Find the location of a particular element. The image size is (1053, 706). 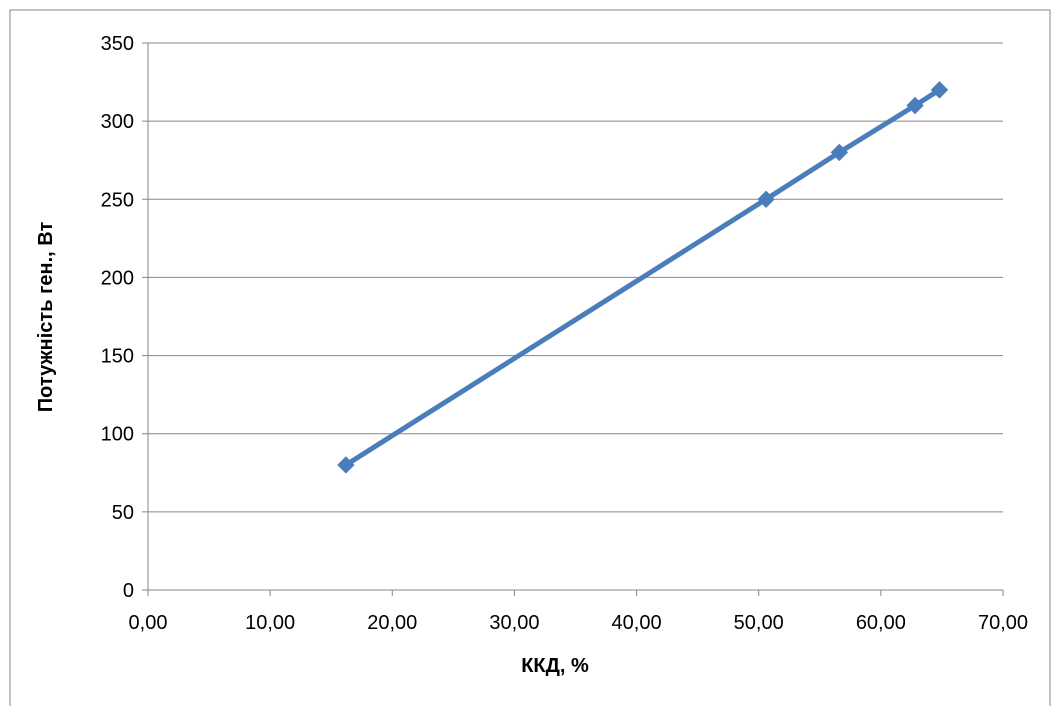

y-tick-label: 350 is located at coordinates (117, 44).